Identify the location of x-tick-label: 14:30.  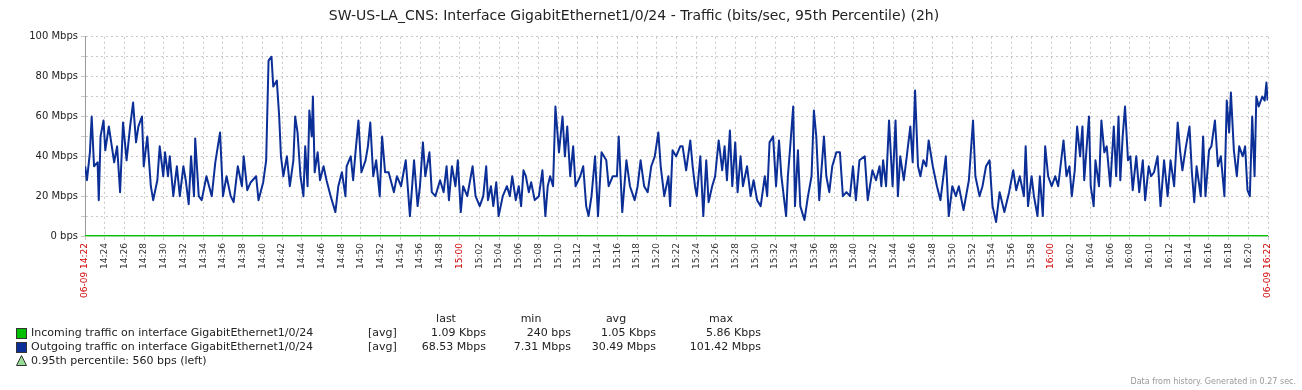
(163, 255).